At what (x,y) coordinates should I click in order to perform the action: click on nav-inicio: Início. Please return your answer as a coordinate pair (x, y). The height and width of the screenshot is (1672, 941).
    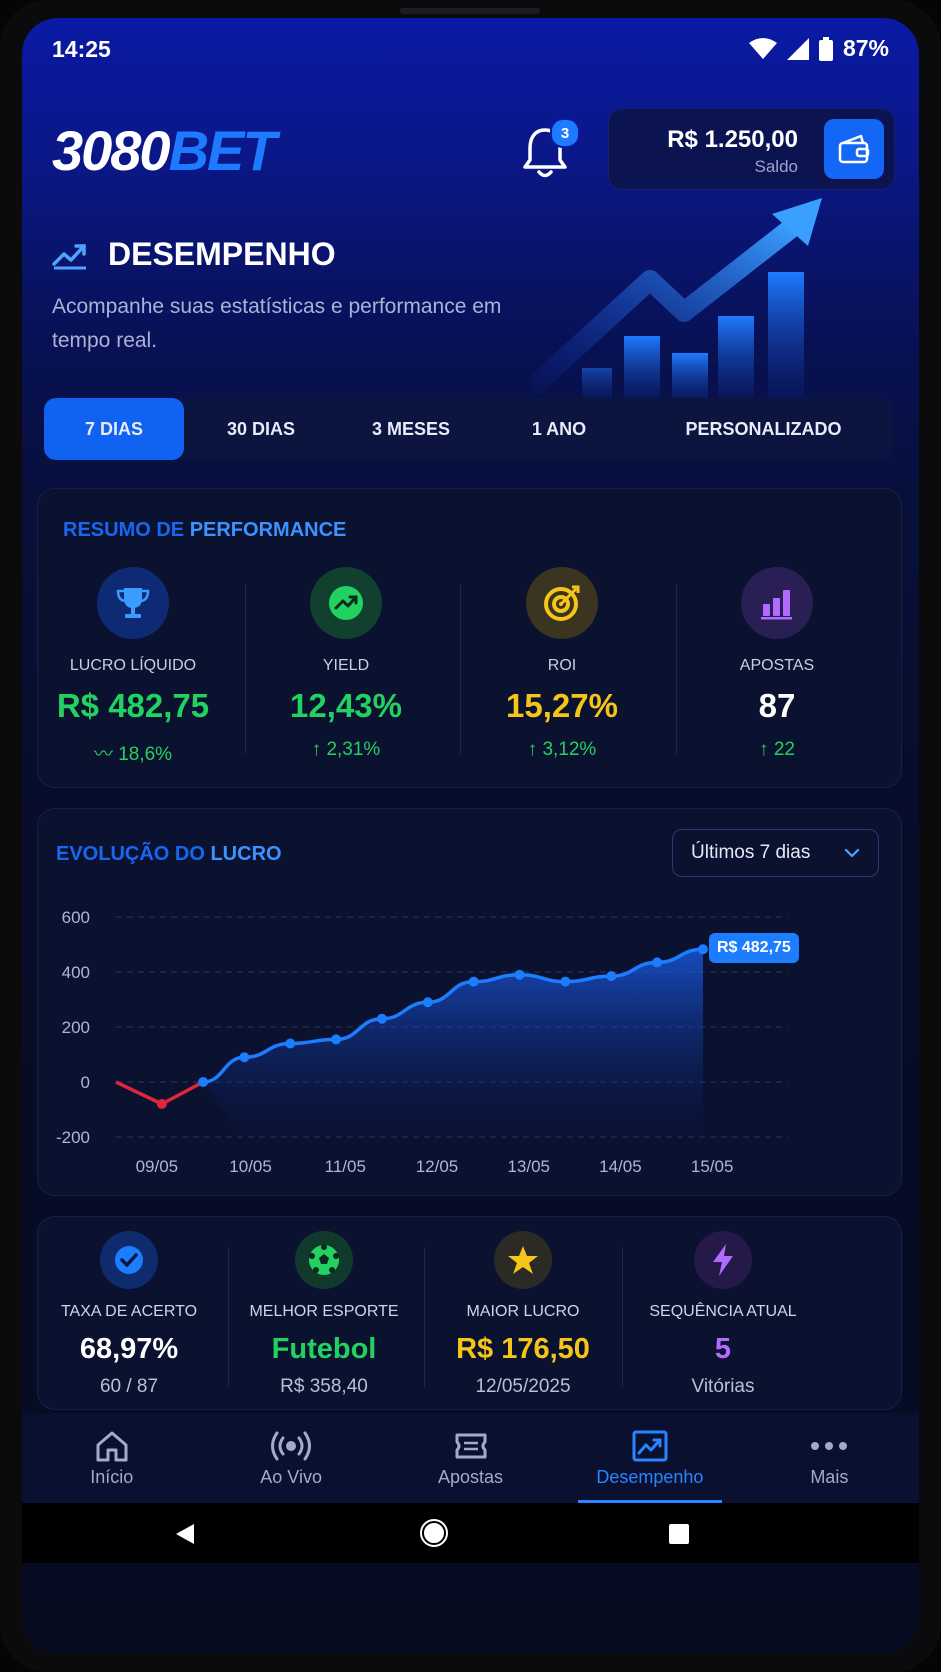
    Looking at the image, I should click on (111, 1458).